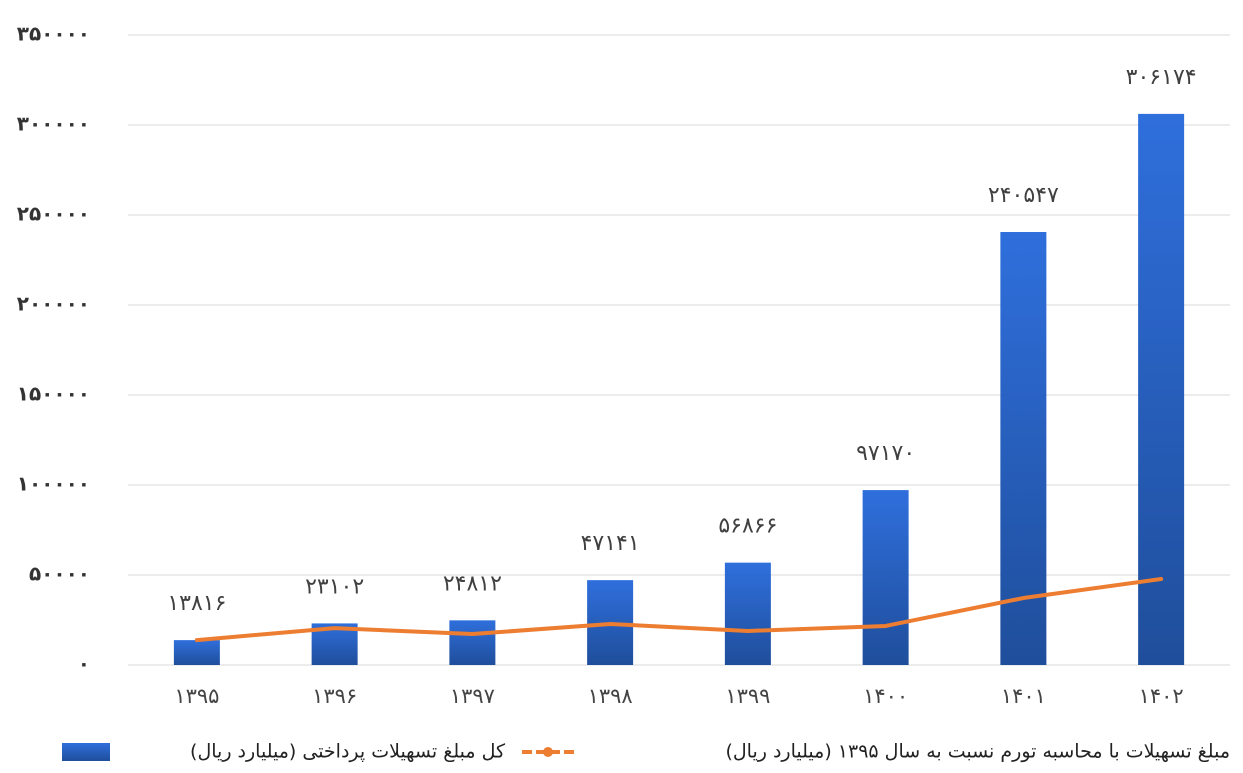 The image size is (1243, 773). Describe the element at coordinates (610, 543) in the screenshot. I see `data-label: ۴۷۱۴۱` at that location.